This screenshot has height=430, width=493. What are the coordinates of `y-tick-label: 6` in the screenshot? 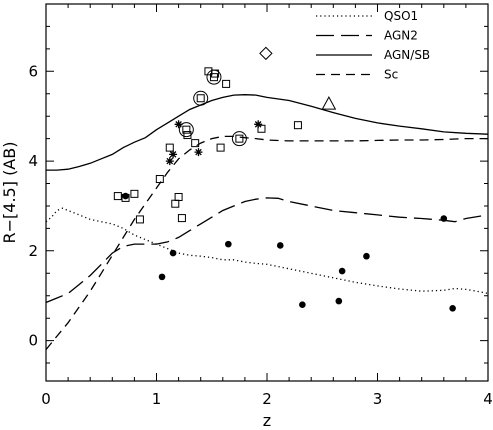 It's located at (33, 71).